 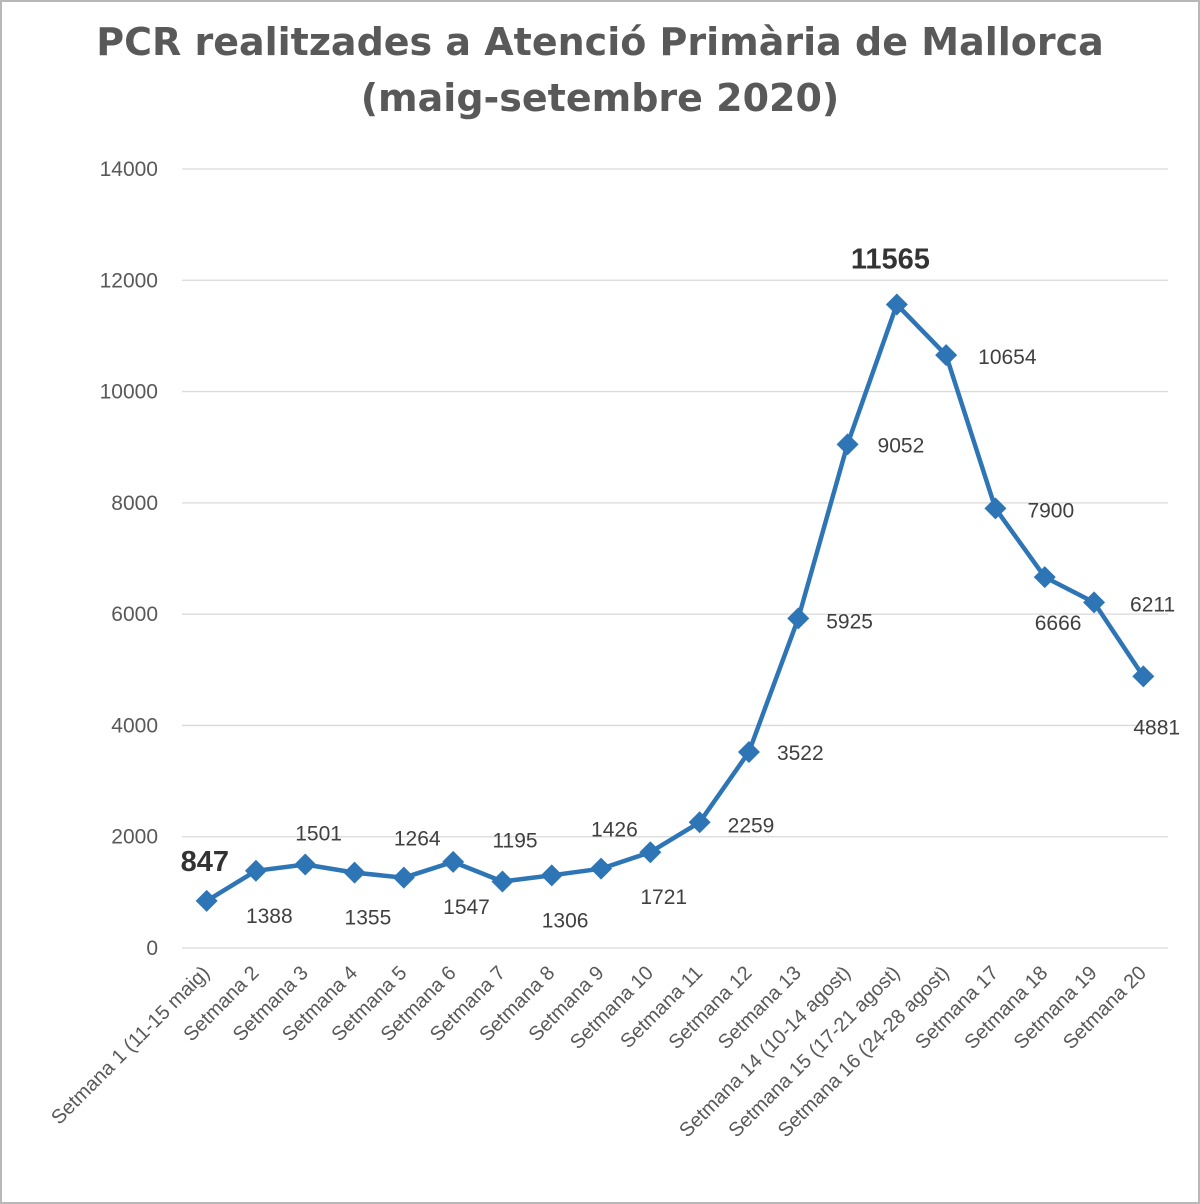 What do you see at coordinates (663, 897) in the screenshot?
I see `data-label: 1721` at bounding box center [663, 897].